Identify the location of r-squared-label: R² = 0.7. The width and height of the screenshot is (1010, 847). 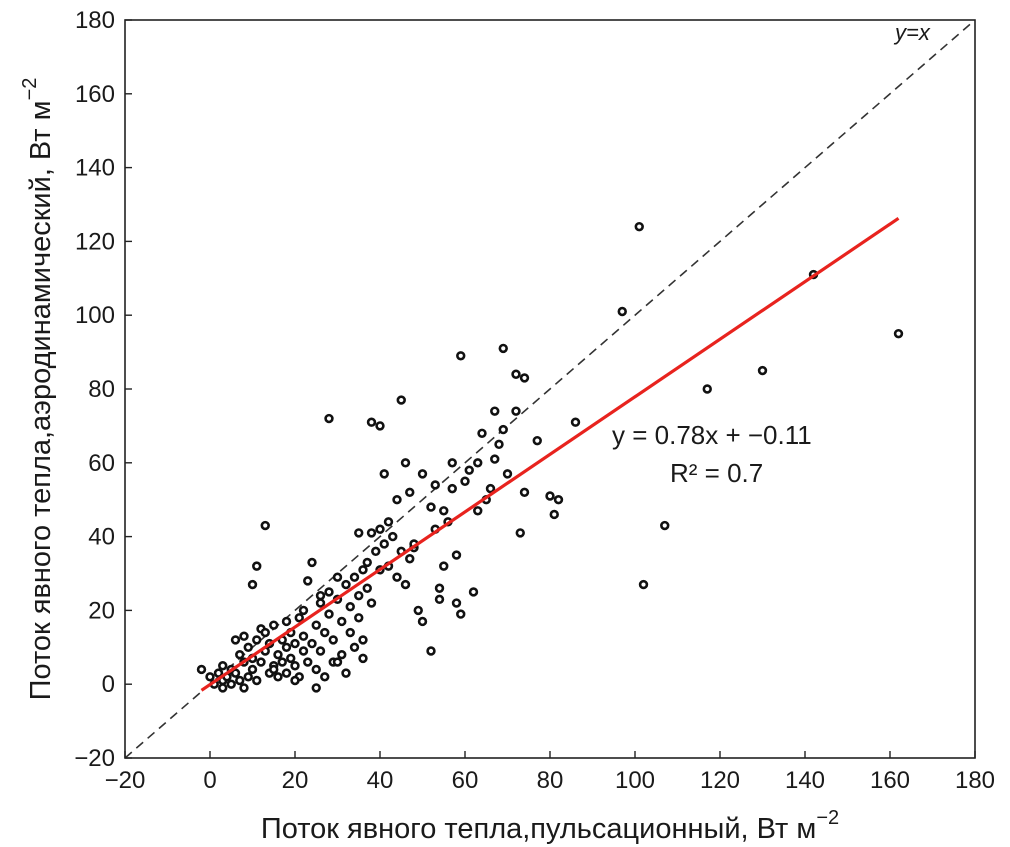
(716, 473).